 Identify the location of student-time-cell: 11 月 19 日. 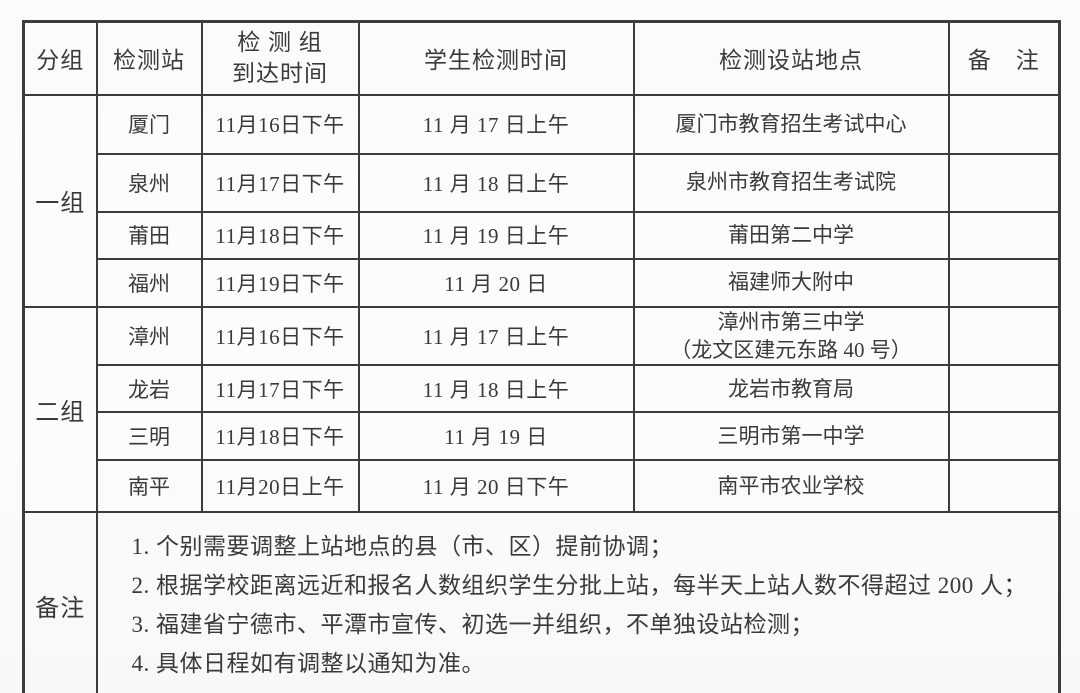
(496, 436).